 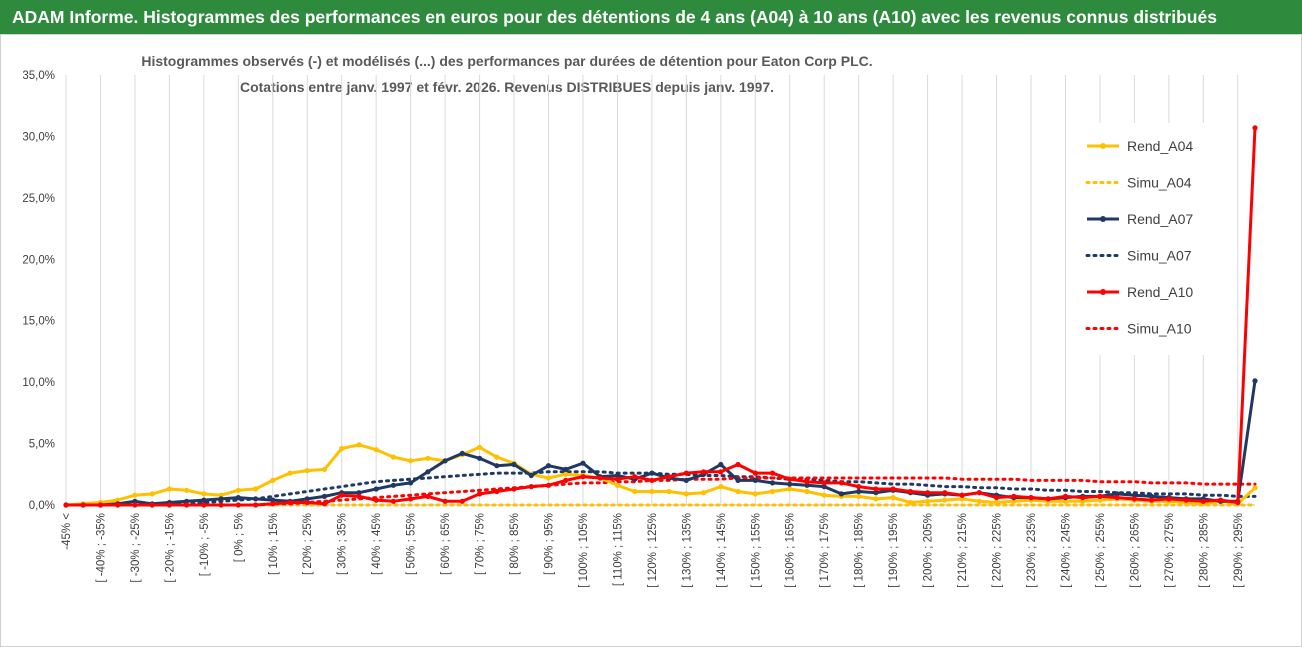 I want to click on y-tick-label: 5,0%, so click(x=42, y=445).